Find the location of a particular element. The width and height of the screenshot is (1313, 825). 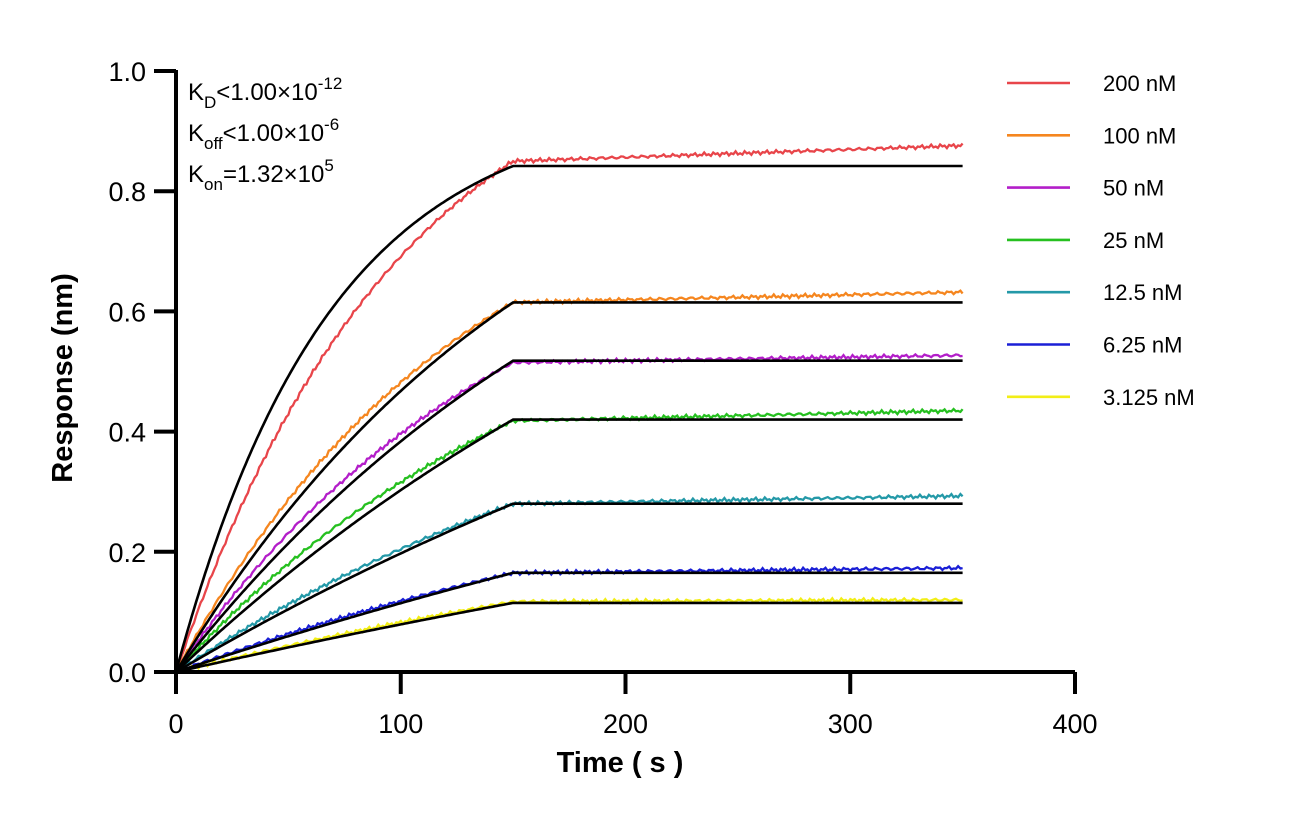

y-tick-label: 1.0 is located at coordinates (127, 72).